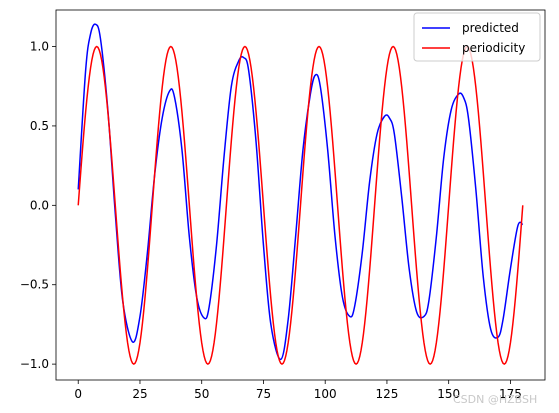 The width and height of the screenshot is (559, 413). I want to click on y-tick-label: 0.0, so click(39, 205).